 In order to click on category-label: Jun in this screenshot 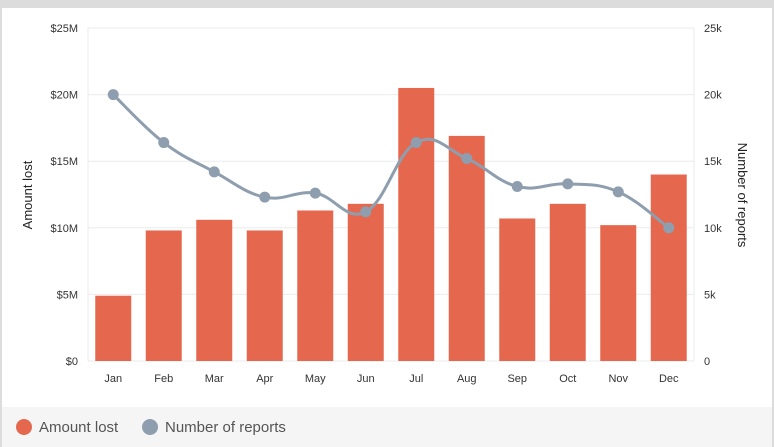, I will do `click(366, 379)`.